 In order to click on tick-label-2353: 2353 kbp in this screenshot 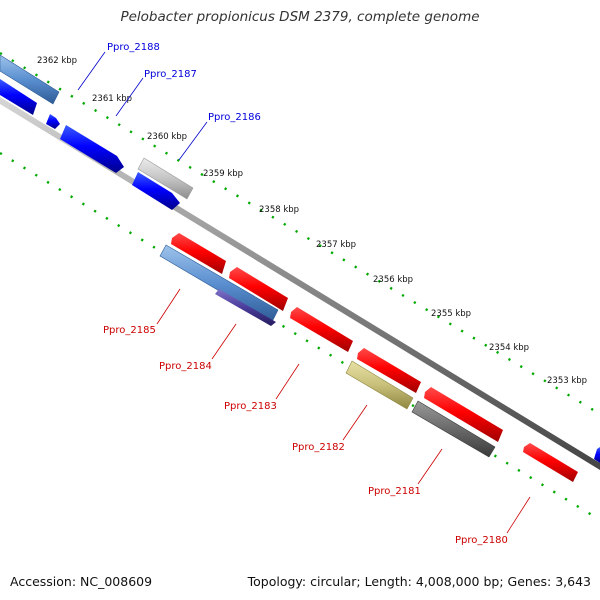, I will do `click(567, 381)`.